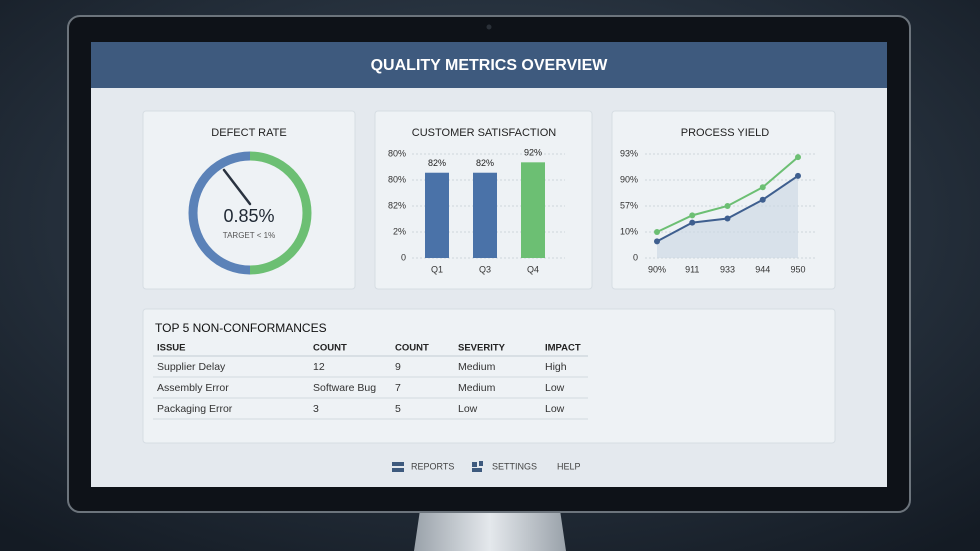  What do you see at coordinates (569, 466) in the screenshot?
I see `nav-item: HELP` at bounding box center [569, 466].